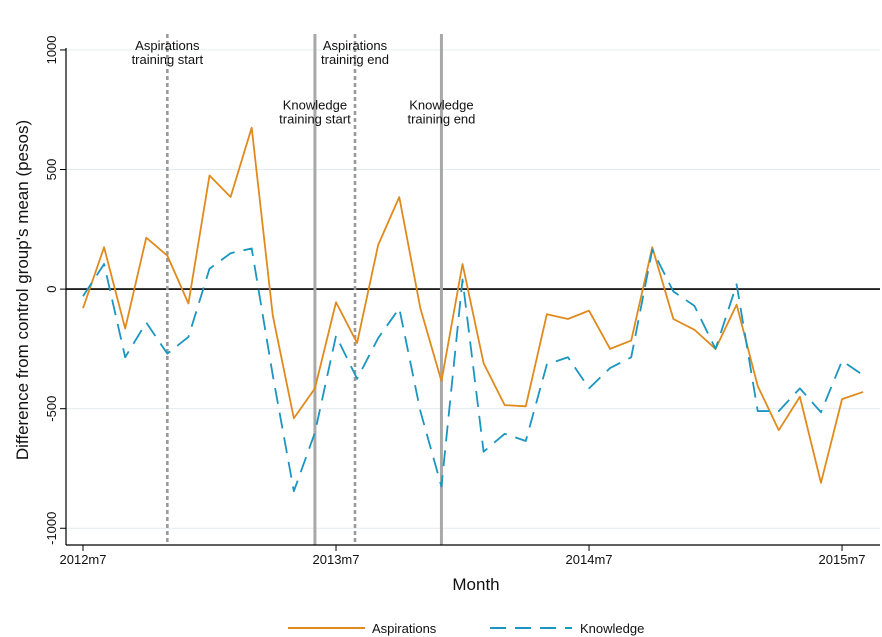 The height and width of the screenshot is (637, 882). What do you see at coordinates (404, 628) in the screenshot?
I see `legend-label-aspirations: Aspirations` at bounding box center [404, 628].